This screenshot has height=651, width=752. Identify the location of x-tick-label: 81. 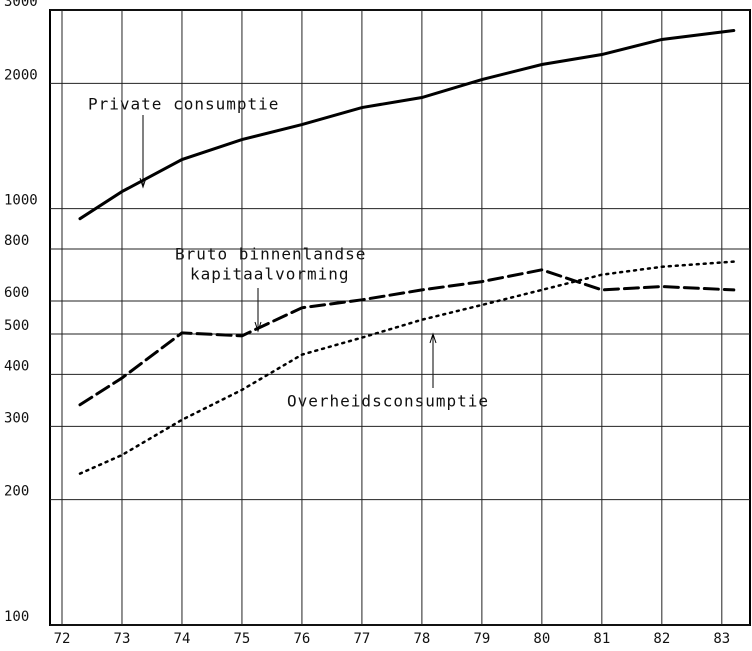
(601, 639).